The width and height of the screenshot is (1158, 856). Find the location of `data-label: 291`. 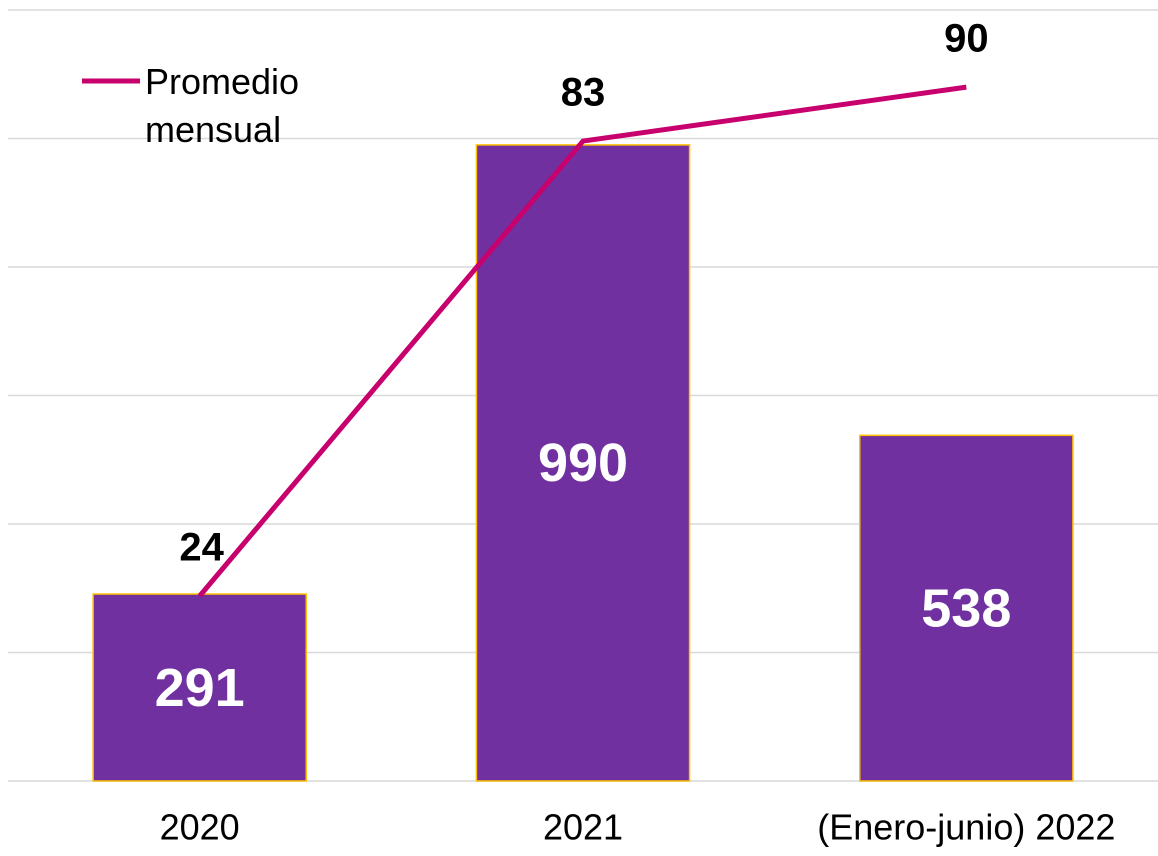

data-label: 291 is located at coordinates (200, 688).